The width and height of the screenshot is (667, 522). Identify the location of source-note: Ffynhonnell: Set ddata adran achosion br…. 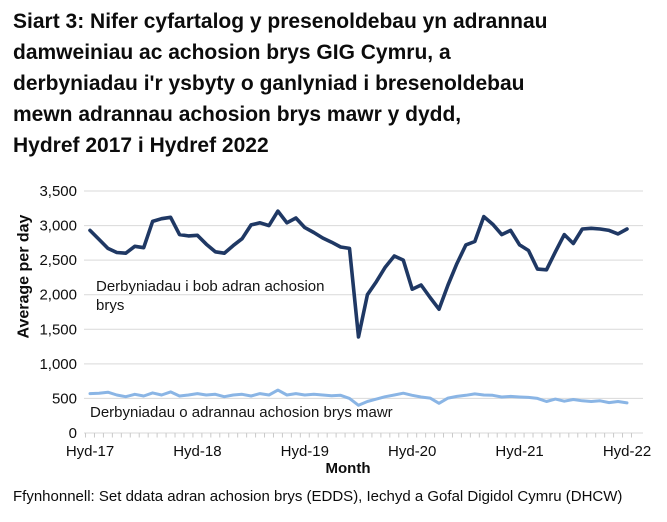
(318, 496).